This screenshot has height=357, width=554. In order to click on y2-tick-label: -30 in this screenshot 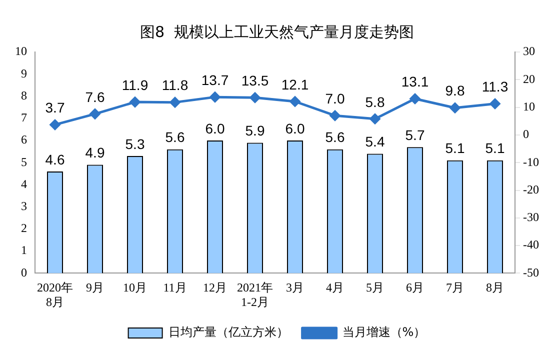, I will do `click(531, 217)`.